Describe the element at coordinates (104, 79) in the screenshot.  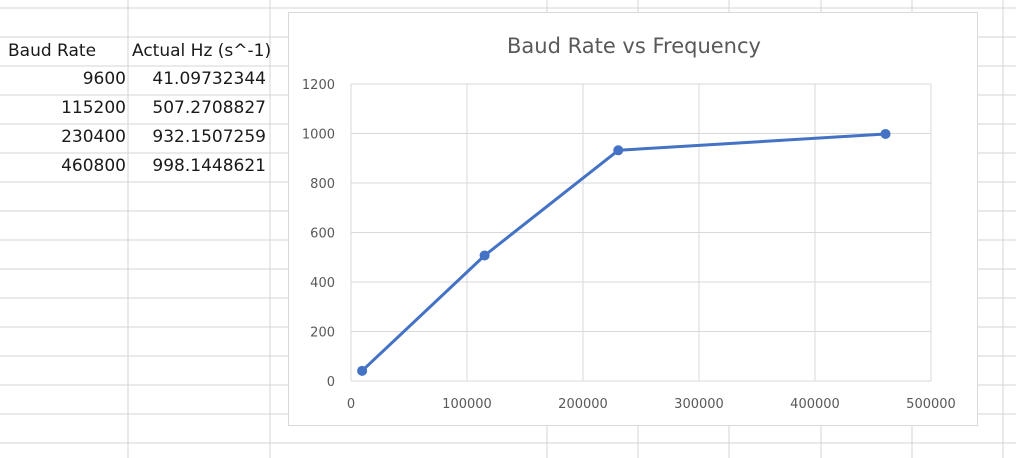
I see `table-cell-baud: 9600` at that location.